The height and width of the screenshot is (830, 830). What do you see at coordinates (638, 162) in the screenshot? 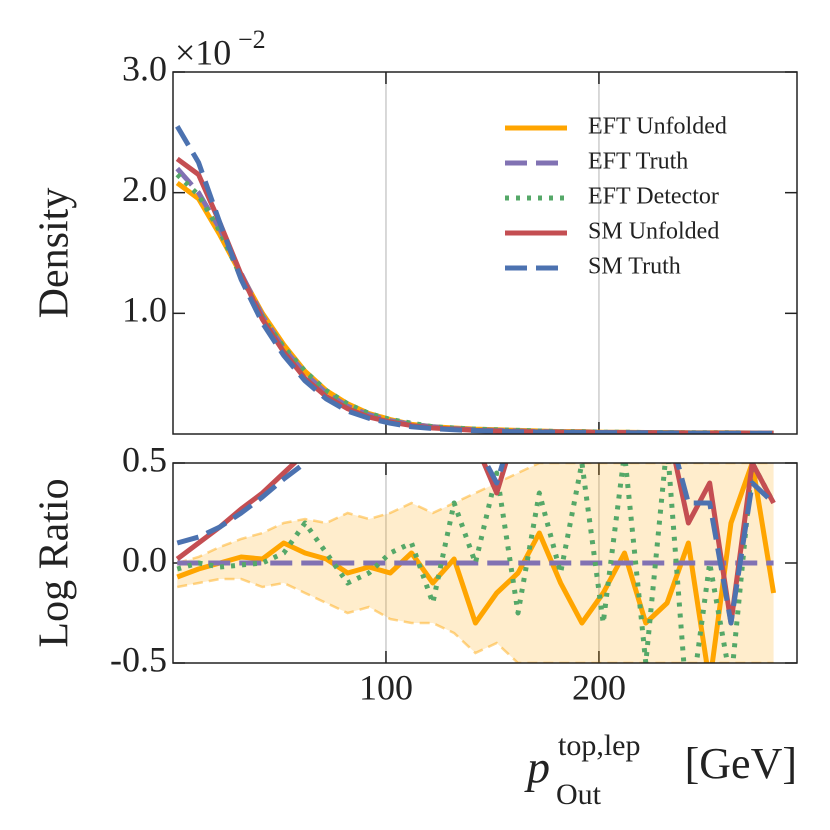
I see `legend-label: EFT Truth` at bounding box center [638, 162].